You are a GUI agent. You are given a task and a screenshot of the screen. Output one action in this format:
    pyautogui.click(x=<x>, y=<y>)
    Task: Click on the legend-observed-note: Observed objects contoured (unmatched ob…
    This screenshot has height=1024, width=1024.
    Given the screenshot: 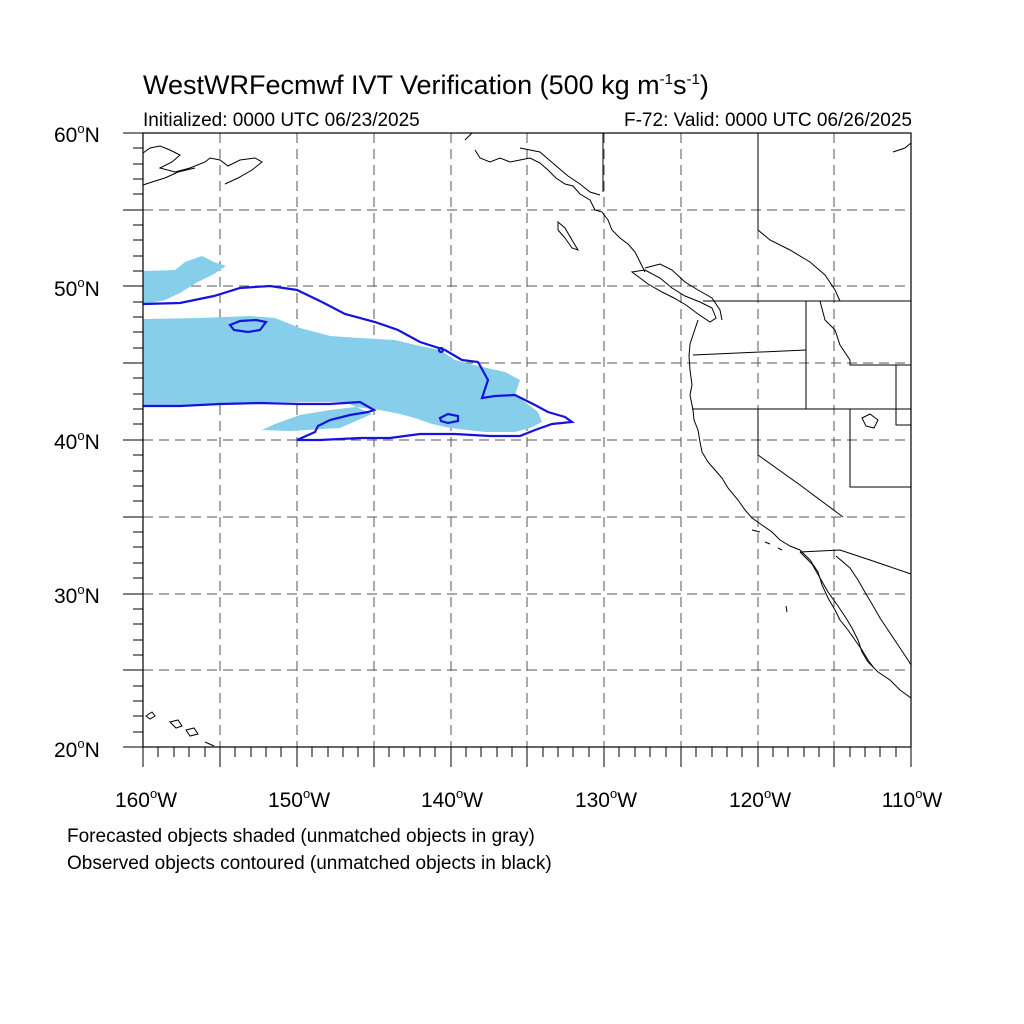 What is the action you would take?
    pyautogui.click(x=309, y=863)
    